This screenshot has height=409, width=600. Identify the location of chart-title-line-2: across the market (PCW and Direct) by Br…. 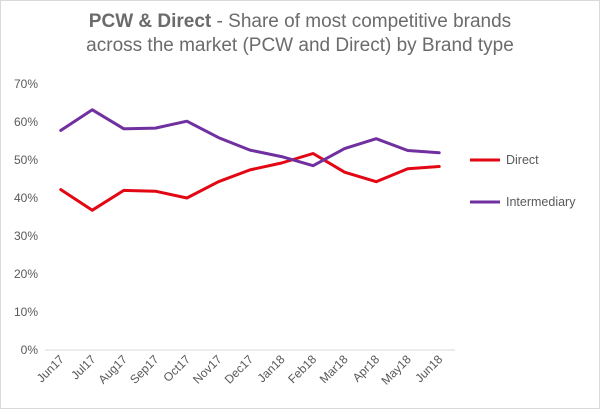
(300, 45).